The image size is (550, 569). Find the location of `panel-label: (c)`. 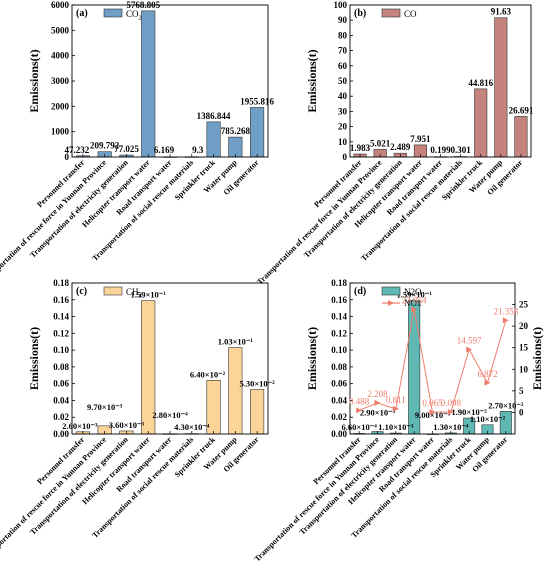

panel-label: (c) is located at coordinates (81, 291).